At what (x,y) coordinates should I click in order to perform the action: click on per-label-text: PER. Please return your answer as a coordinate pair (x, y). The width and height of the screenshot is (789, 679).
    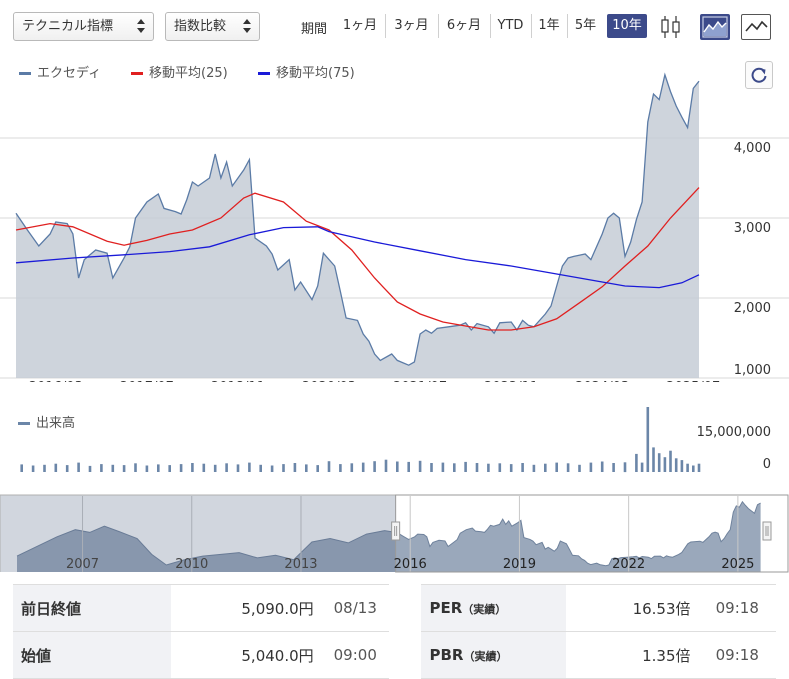
    Looking at the image, I should click on (446, 608).